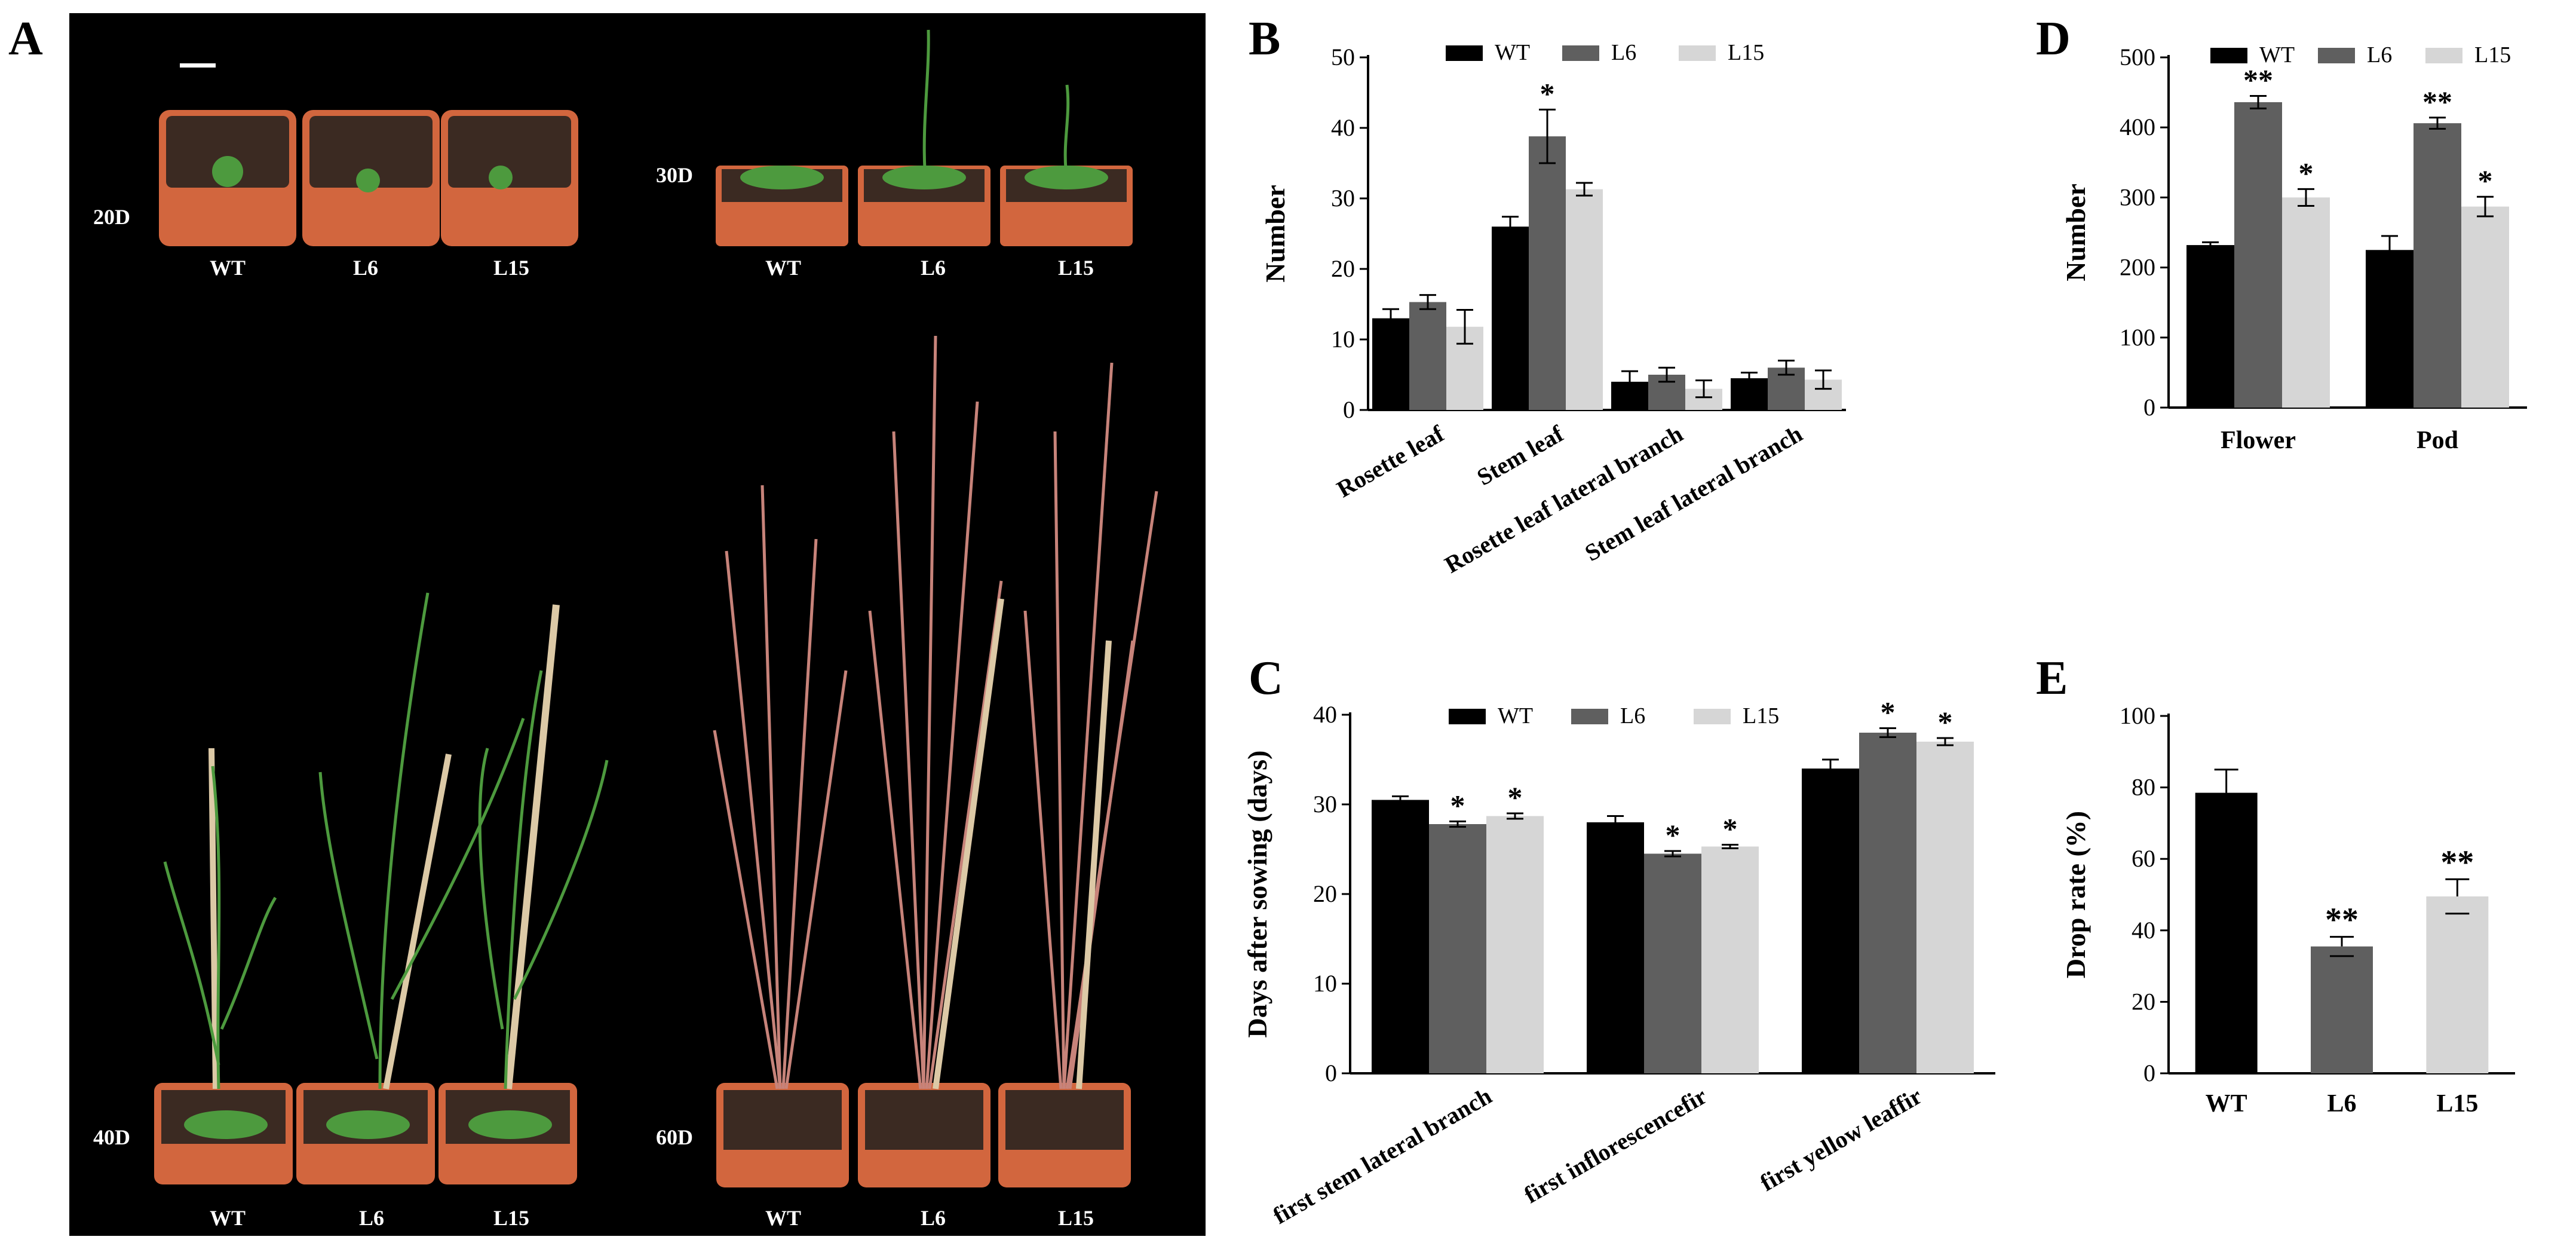 This screenshot has width=2576, height=1252. What do you see at coordinates (1520, 455) in the screenshot?
I see `x-category-label: Stem leaf` at bounding box center [1520, 455].